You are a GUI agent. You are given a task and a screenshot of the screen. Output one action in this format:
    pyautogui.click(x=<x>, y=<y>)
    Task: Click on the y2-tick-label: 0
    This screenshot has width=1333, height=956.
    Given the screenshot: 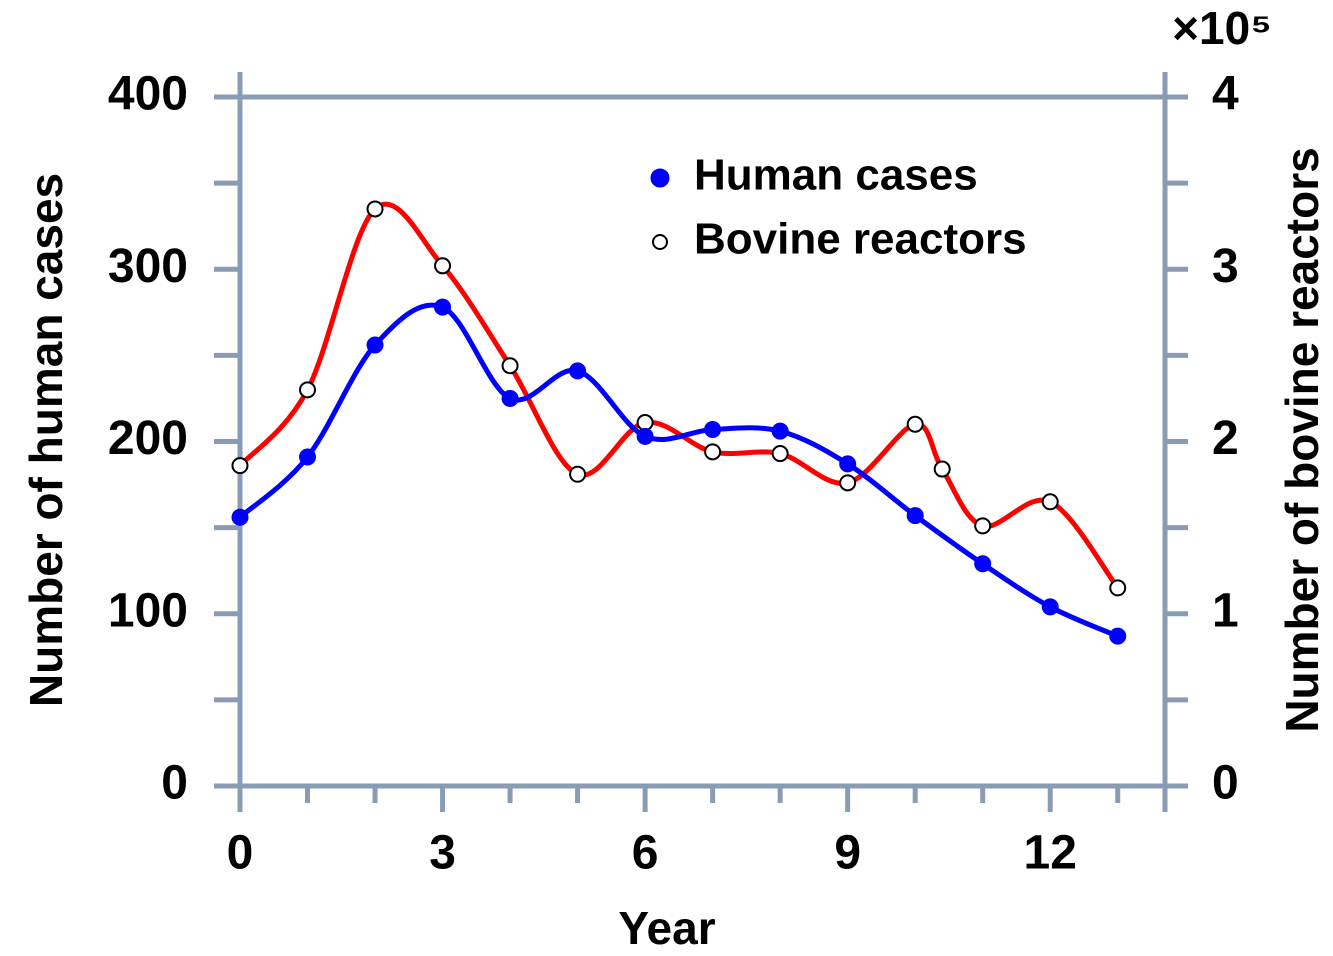 What is the action you would take?
    pyautogui.click(x=1225, y=783)
    